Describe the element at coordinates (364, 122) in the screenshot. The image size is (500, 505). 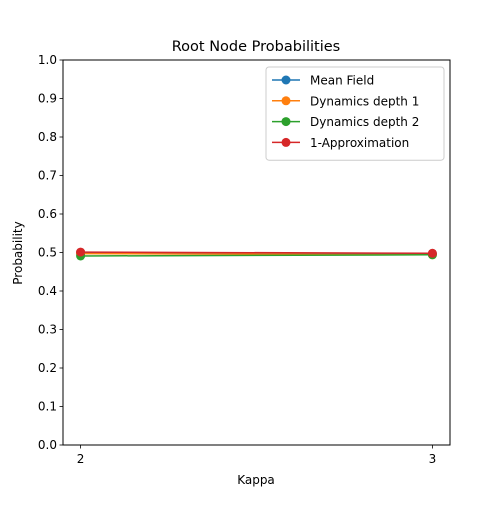
I see `legend-label: Dynamics depth 2` at that location.